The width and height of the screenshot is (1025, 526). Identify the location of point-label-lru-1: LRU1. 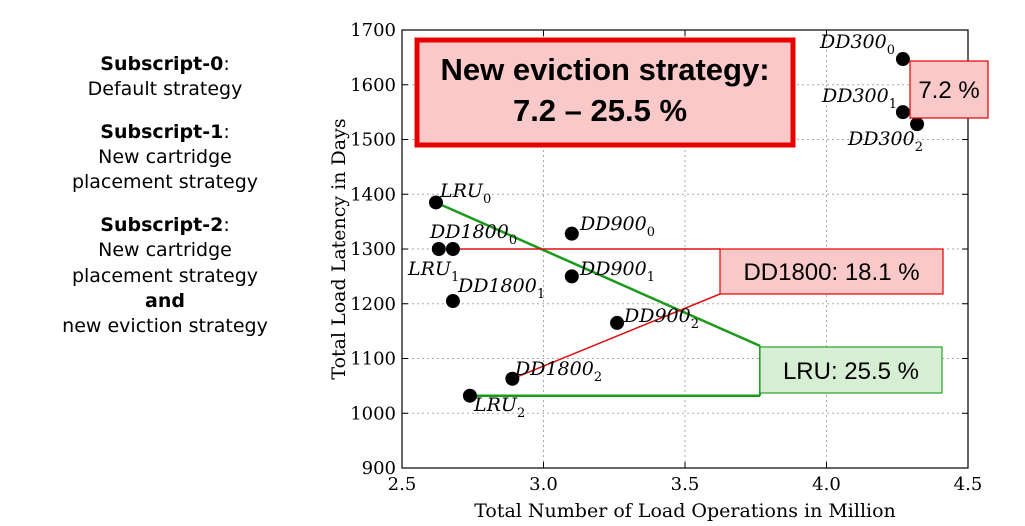
(433, 271).